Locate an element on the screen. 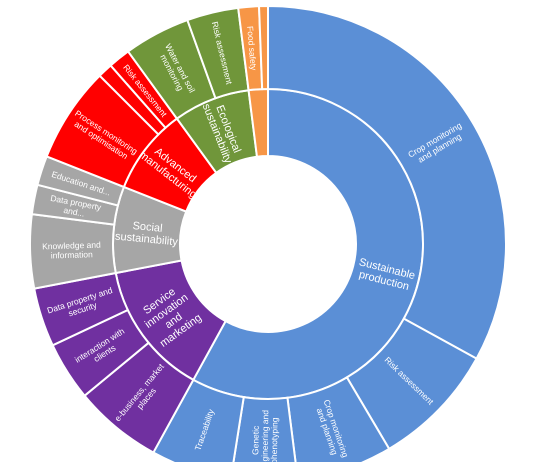  segment-label-social-sustainability: Socialsustainability is located at coordinates (146, 233).